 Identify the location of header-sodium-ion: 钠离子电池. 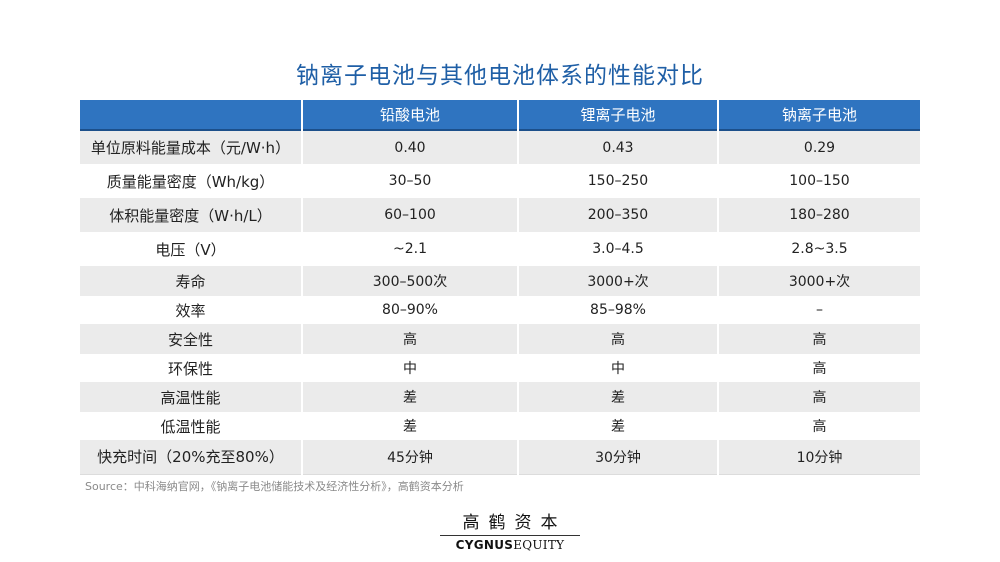
(818, 115).